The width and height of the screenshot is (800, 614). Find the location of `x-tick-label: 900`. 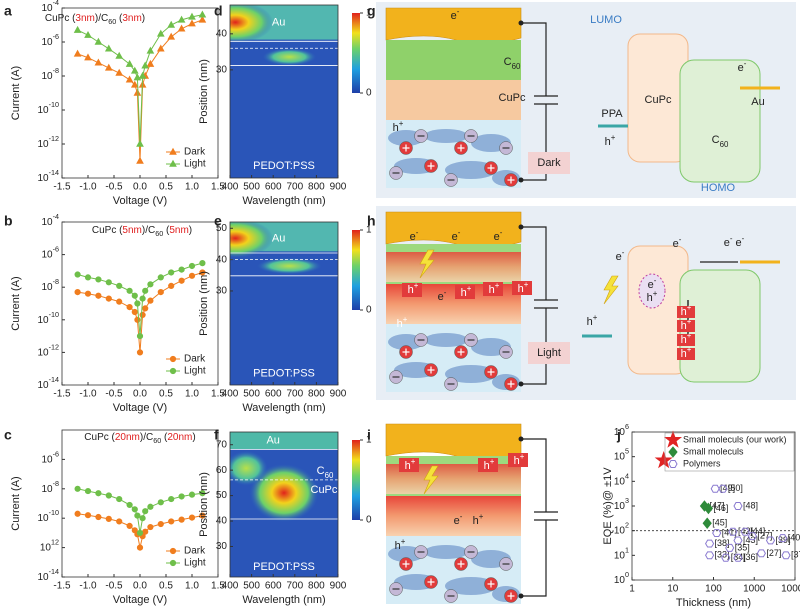

x-tick-label: 900 is located at coordinates (338, 187).